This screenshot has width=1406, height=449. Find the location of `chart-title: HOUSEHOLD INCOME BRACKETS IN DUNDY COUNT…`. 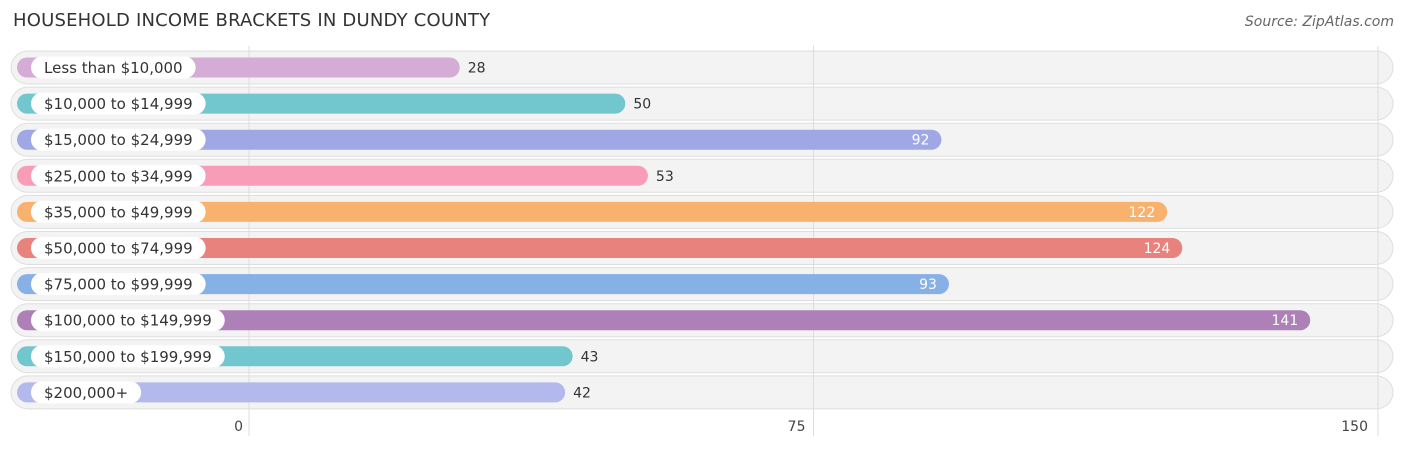

chart-title: HOUSEHOLD INCOME BRACKETS IN DUNDY COUNT… is located at coordinates (252, 20).